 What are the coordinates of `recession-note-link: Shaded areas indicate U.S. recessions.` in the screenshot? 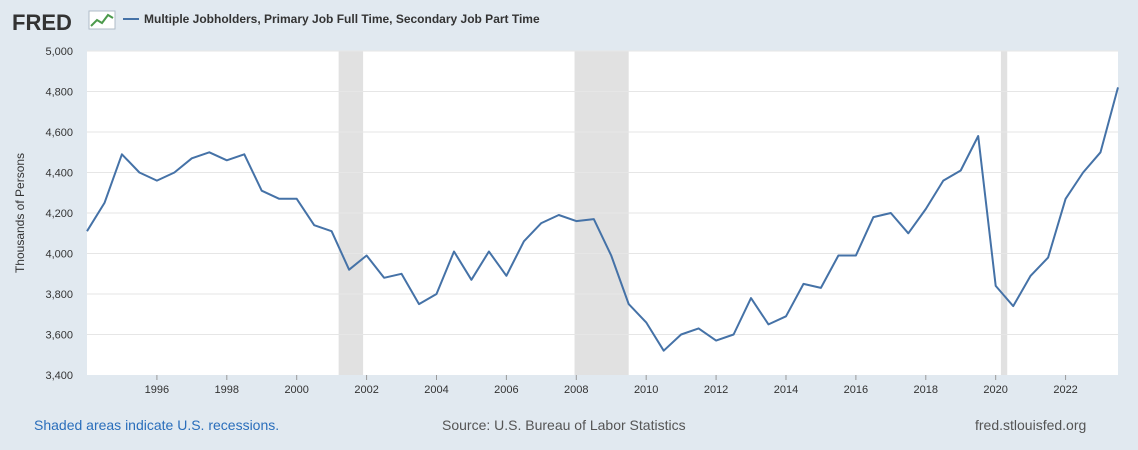 It's located at (157, 425).